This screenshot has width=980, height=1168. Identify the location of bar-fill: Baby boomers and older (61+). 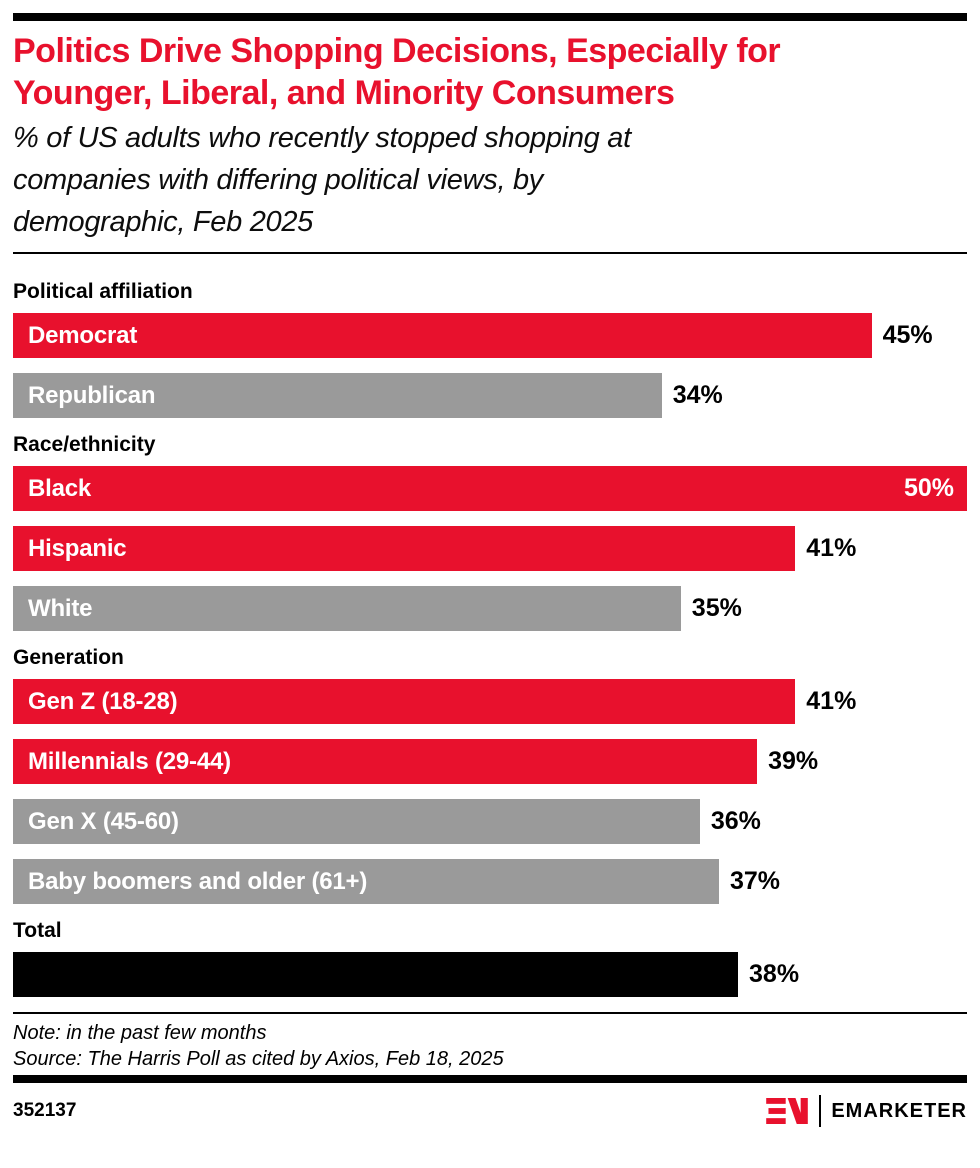
(366, 881).